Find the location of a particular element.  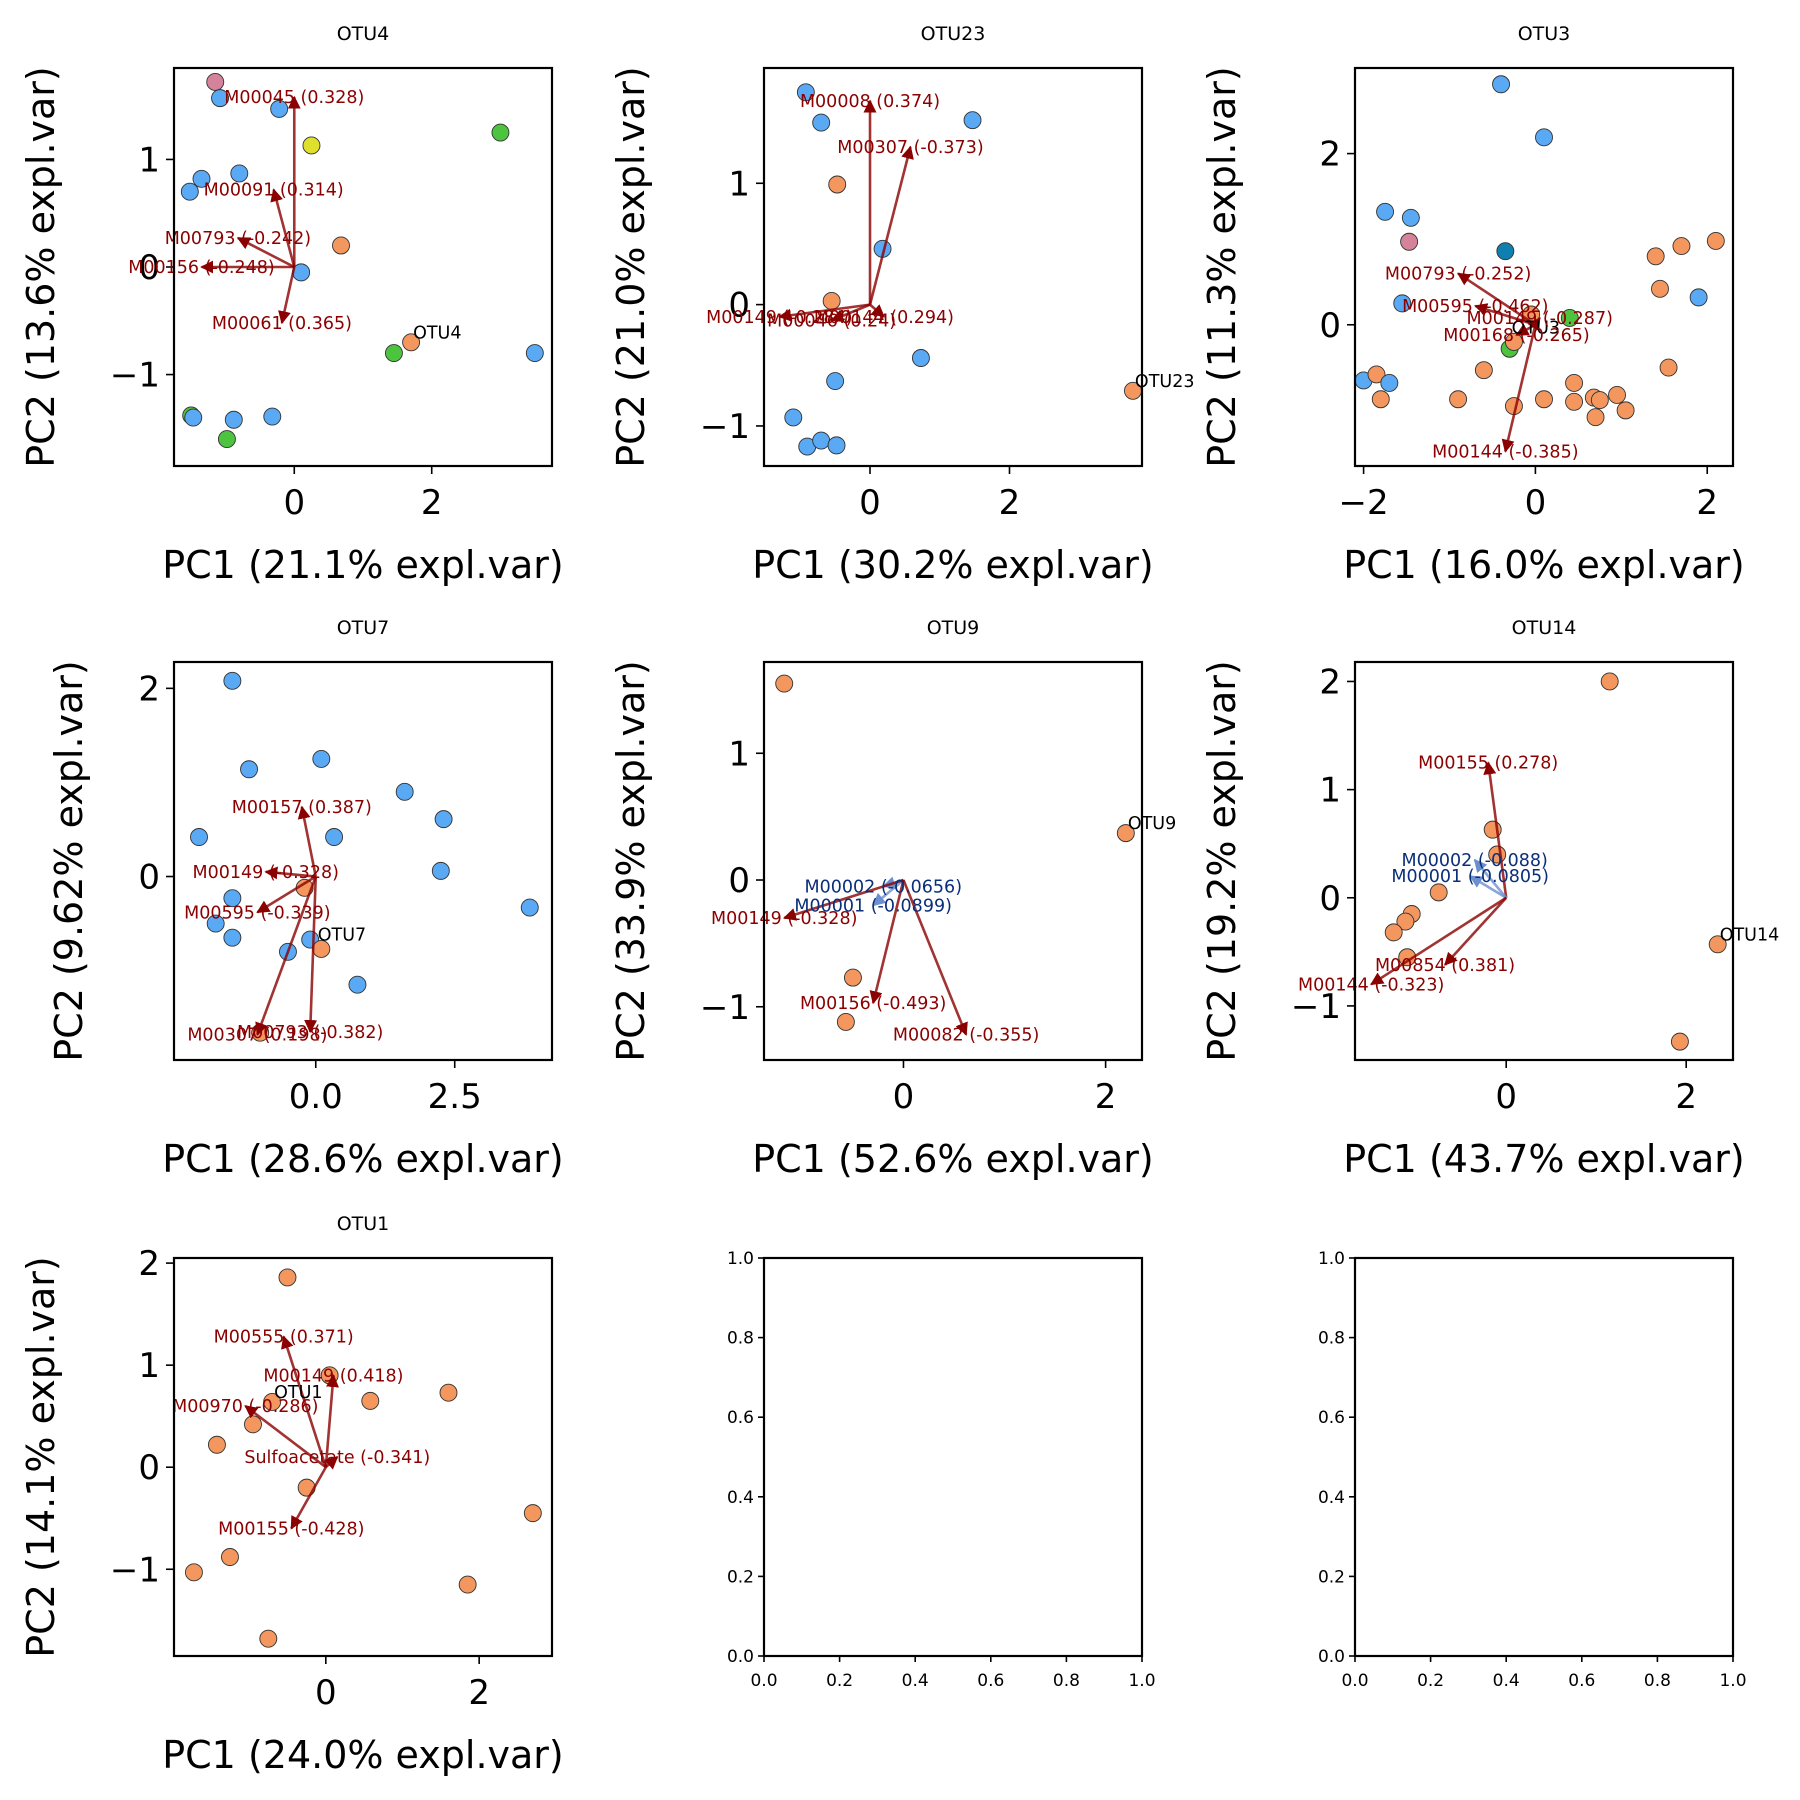

subplot-title: OTU1 is located at coordinates (363, 1224).